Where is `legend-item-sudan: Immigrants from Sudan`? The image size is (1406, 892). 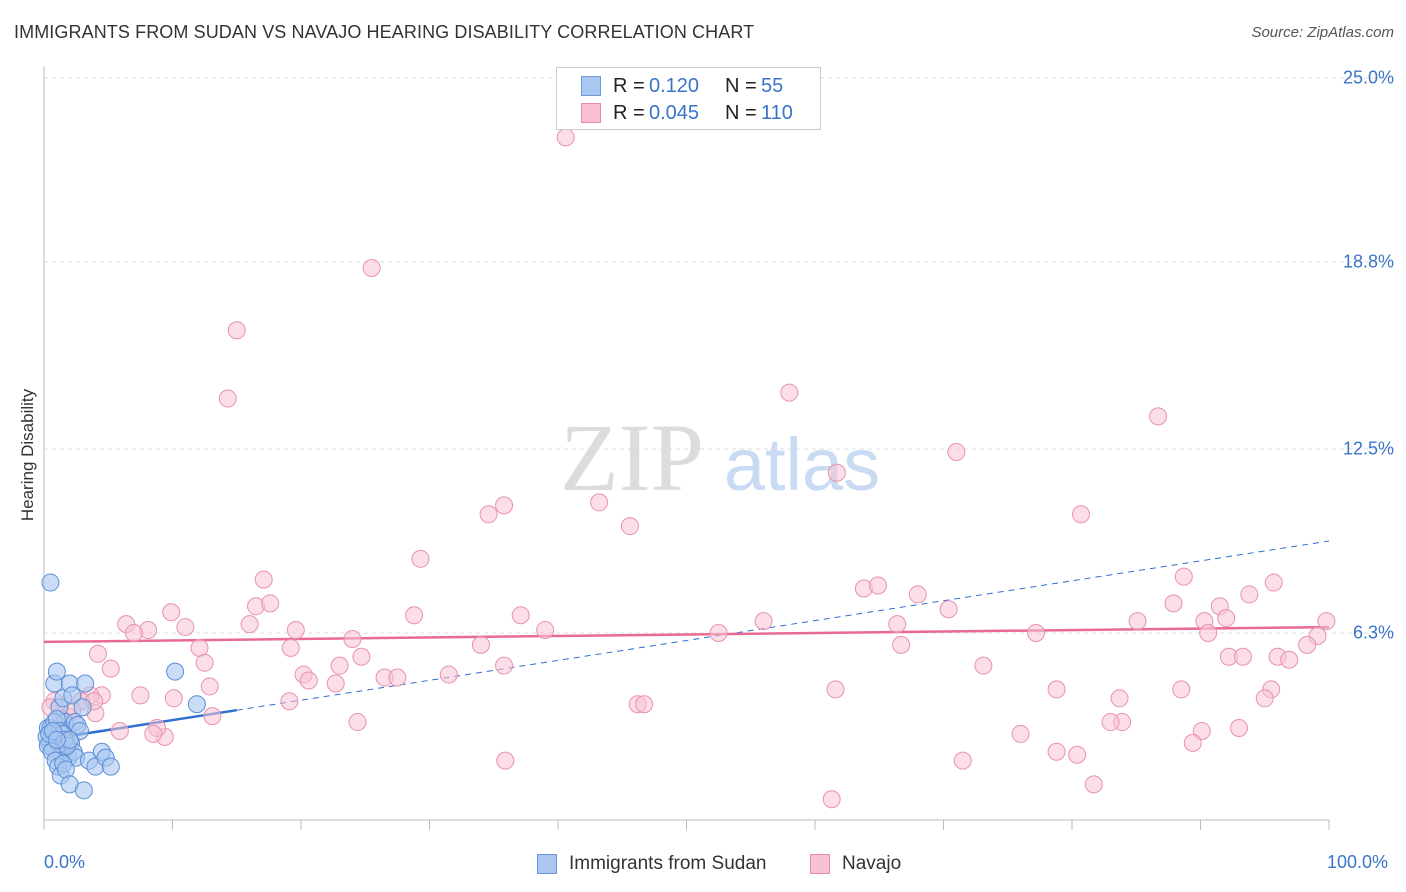
legend-item-sudan: Immigrants from Sudan is located at coordinates (651, 864).